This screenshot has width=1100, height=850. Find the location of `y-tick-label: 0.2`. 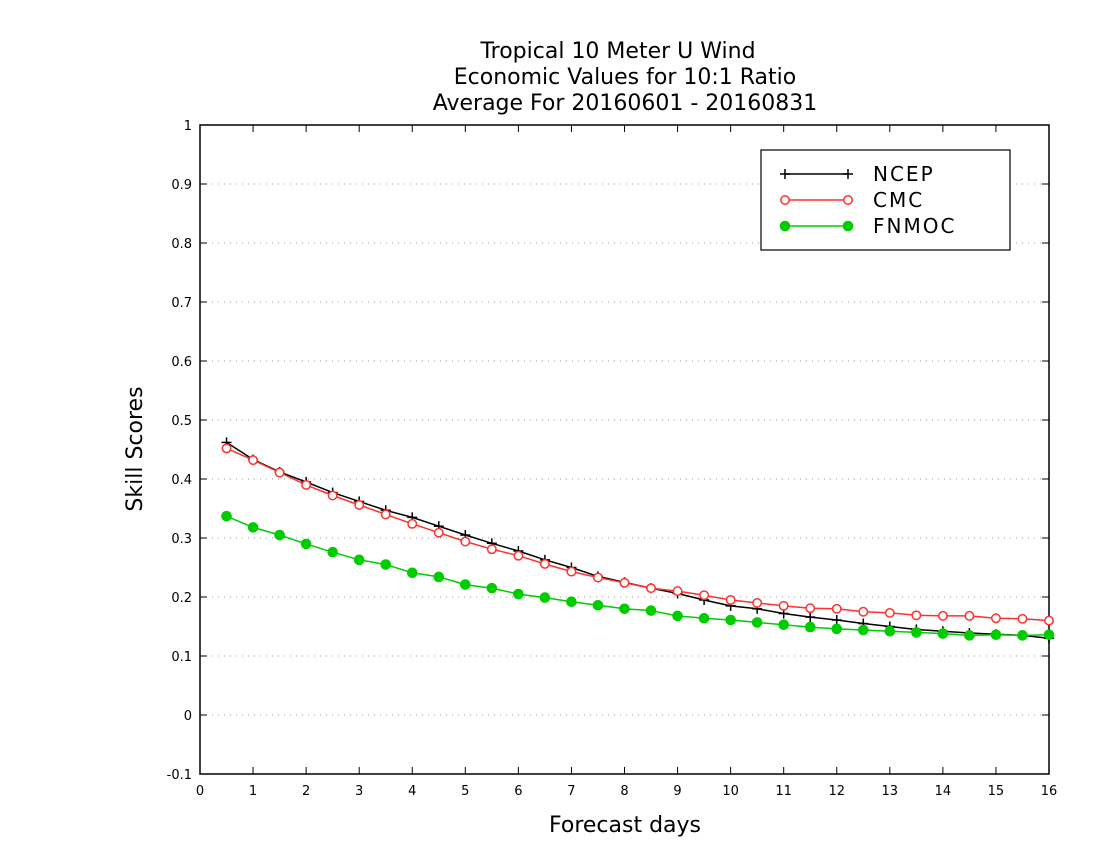

y-tick-label: 0.2 is located at coordinates (181, 598).